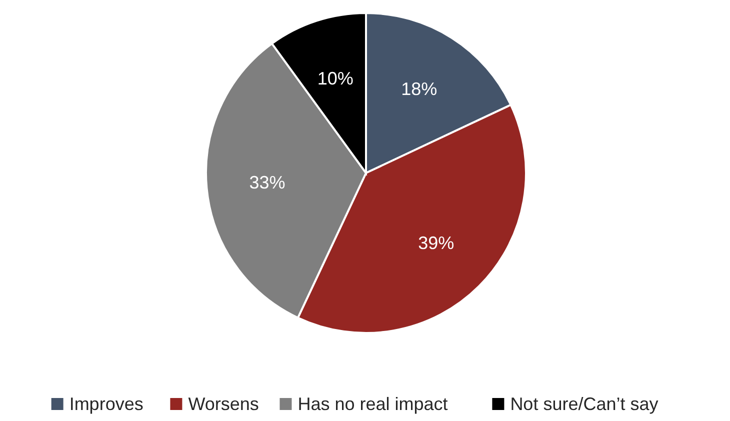  I want to click on data-label: 39%, so click(436, 243).